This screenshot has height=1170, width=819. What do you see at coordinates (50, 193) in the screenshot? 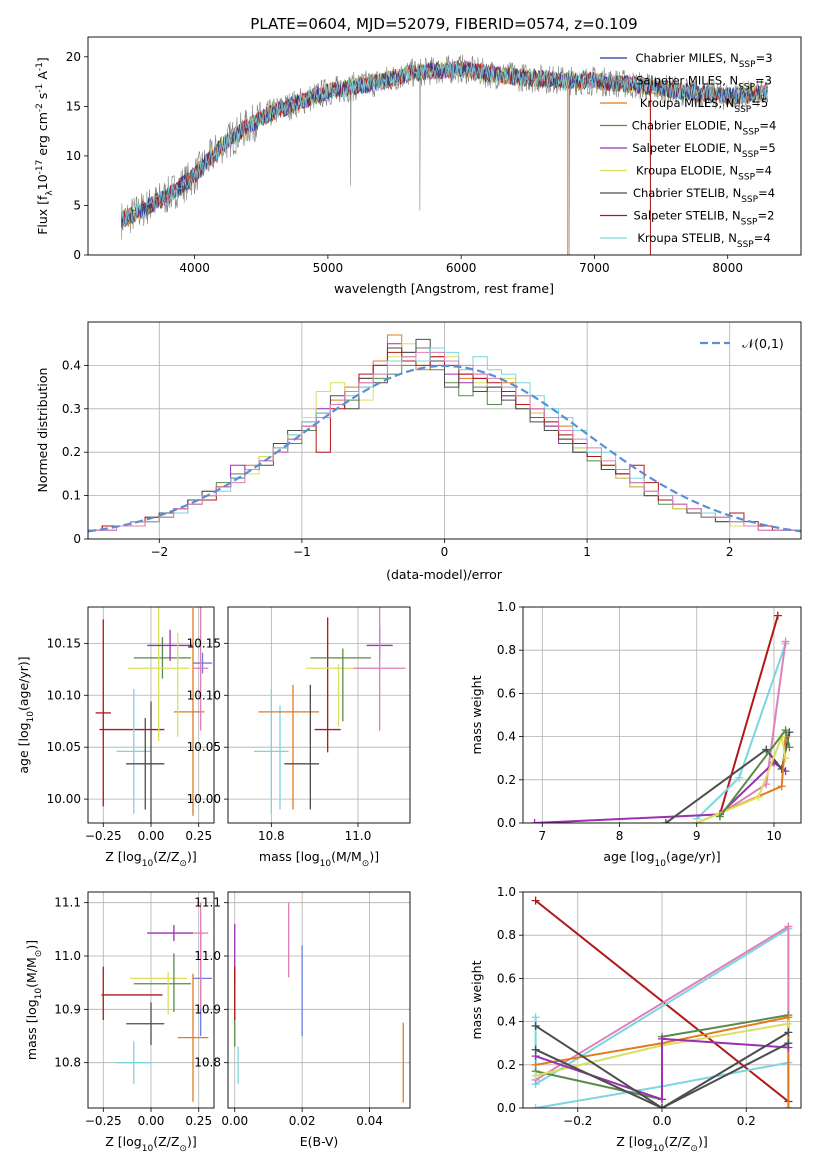
I see `label-script: λ` at bounding box center [50, 193].